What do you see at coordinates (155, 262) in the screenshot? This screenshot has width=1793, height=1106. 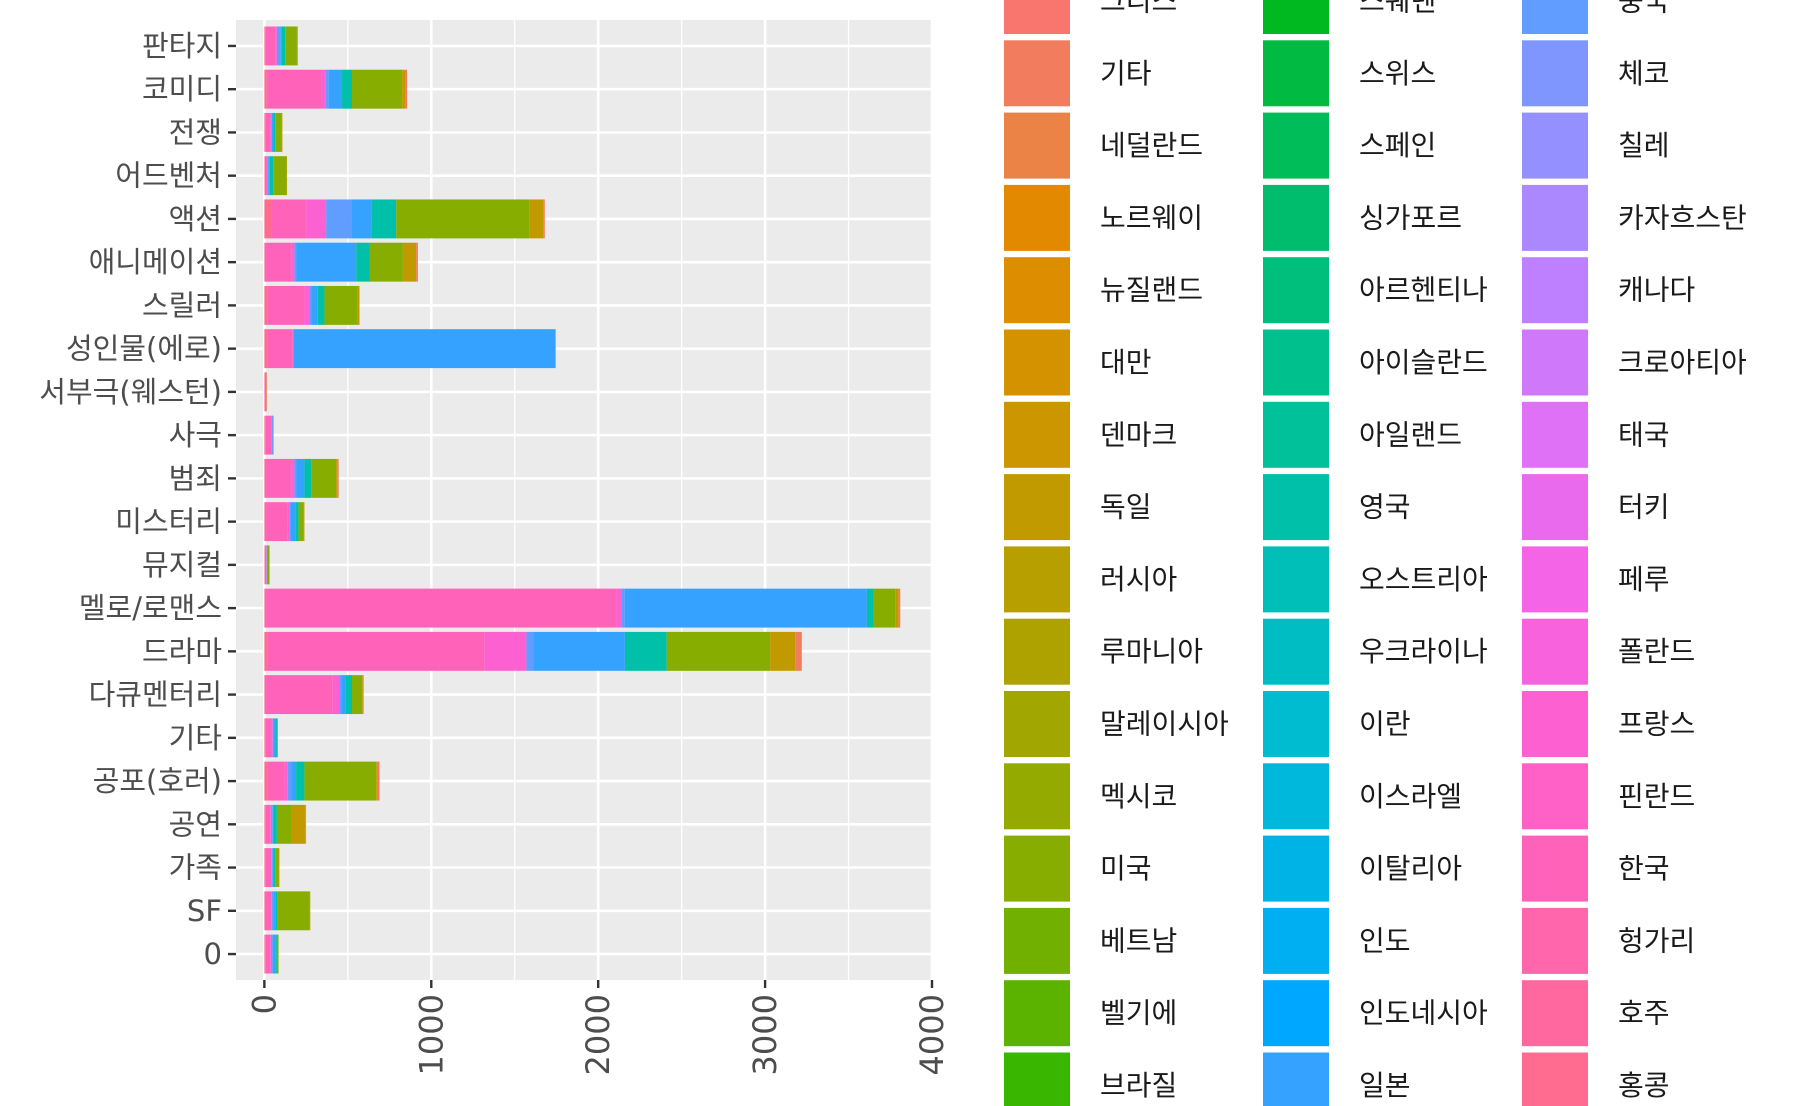 I see `y-tick-label: 애니메이션` at bounding box center [155, 262].